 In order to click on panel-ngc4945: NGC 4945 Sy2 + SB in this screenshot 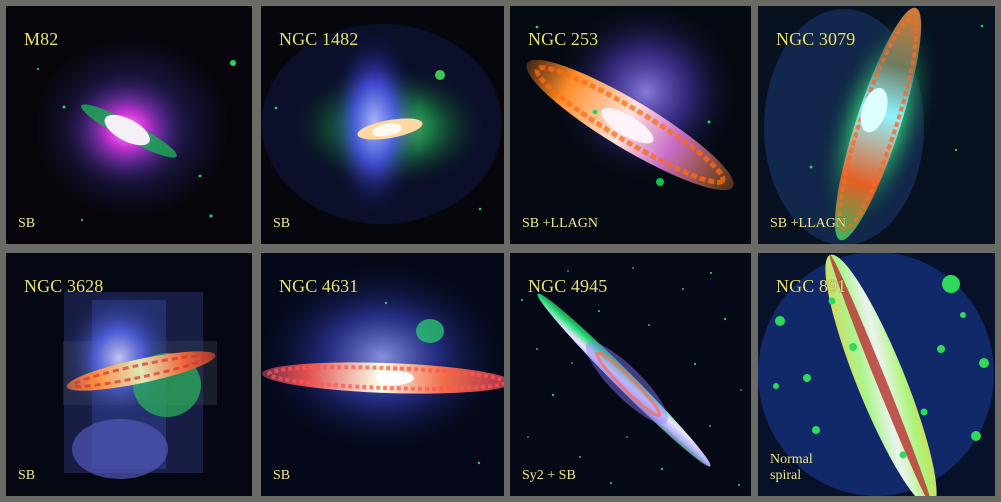, I will do `click(630, 374)`.